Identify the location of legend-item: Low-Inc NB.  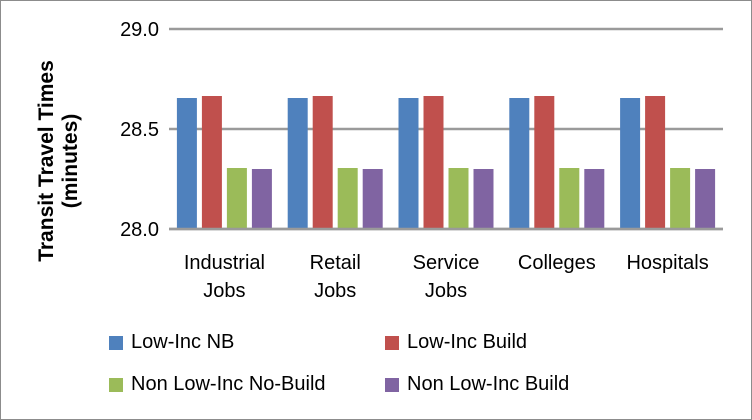
(171, 342).